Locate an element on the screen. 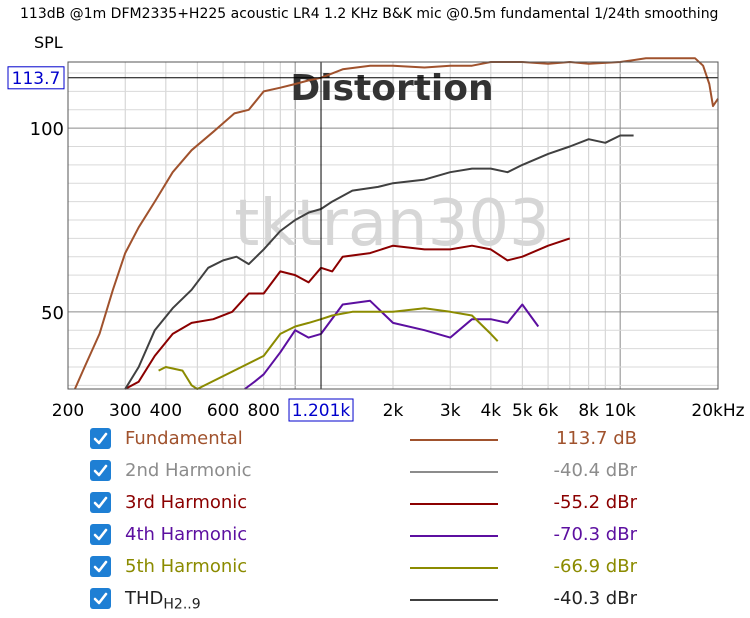 This screenshot has width=750, height=618. legend-value: -70.3 dBr is located at coordinates (595, 534).